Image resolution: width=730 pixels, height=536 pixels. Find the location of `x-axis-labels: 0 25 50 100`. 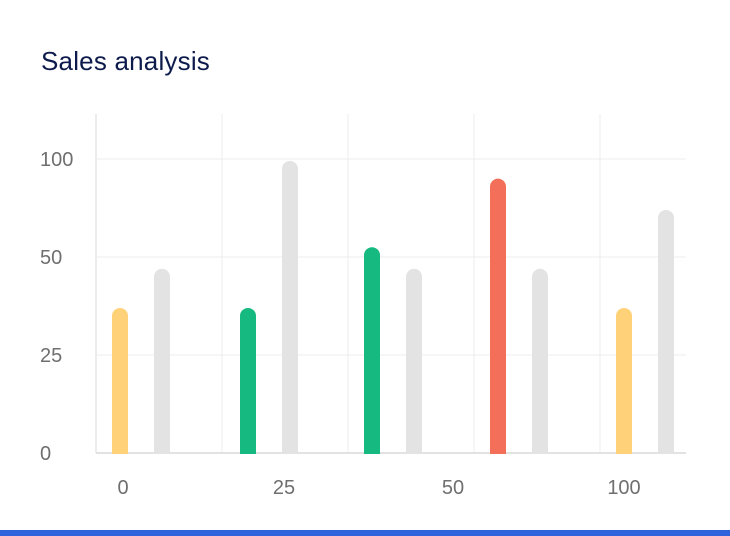

x-axis-labels: 0 25 50 100 is located at coordinates (378, 488).